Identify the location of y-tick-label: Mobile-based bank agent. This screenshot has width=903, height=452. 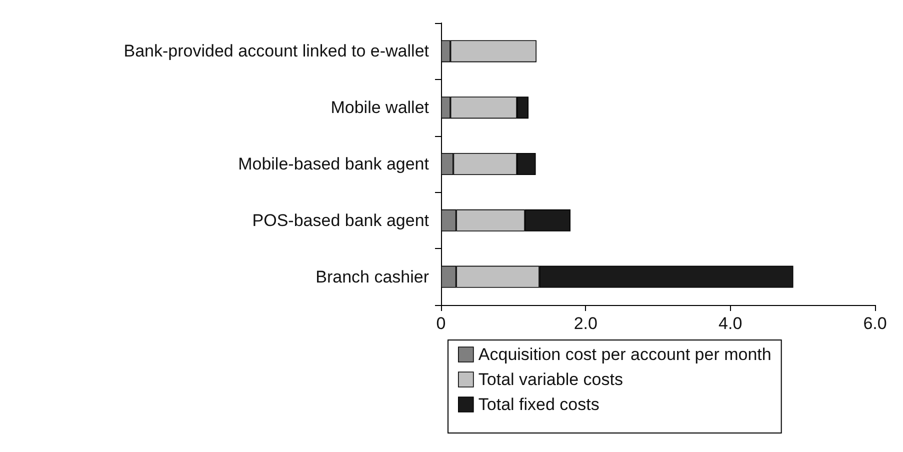
(334, 164).